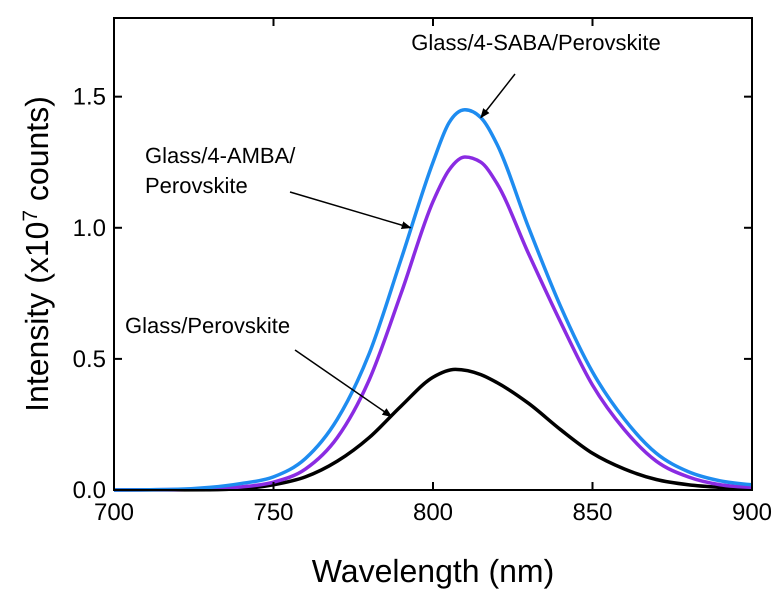 Image resolution: width=782 pixels, height=596 pixels. I want to click on x-tick-label: 800, so click(433, 512).